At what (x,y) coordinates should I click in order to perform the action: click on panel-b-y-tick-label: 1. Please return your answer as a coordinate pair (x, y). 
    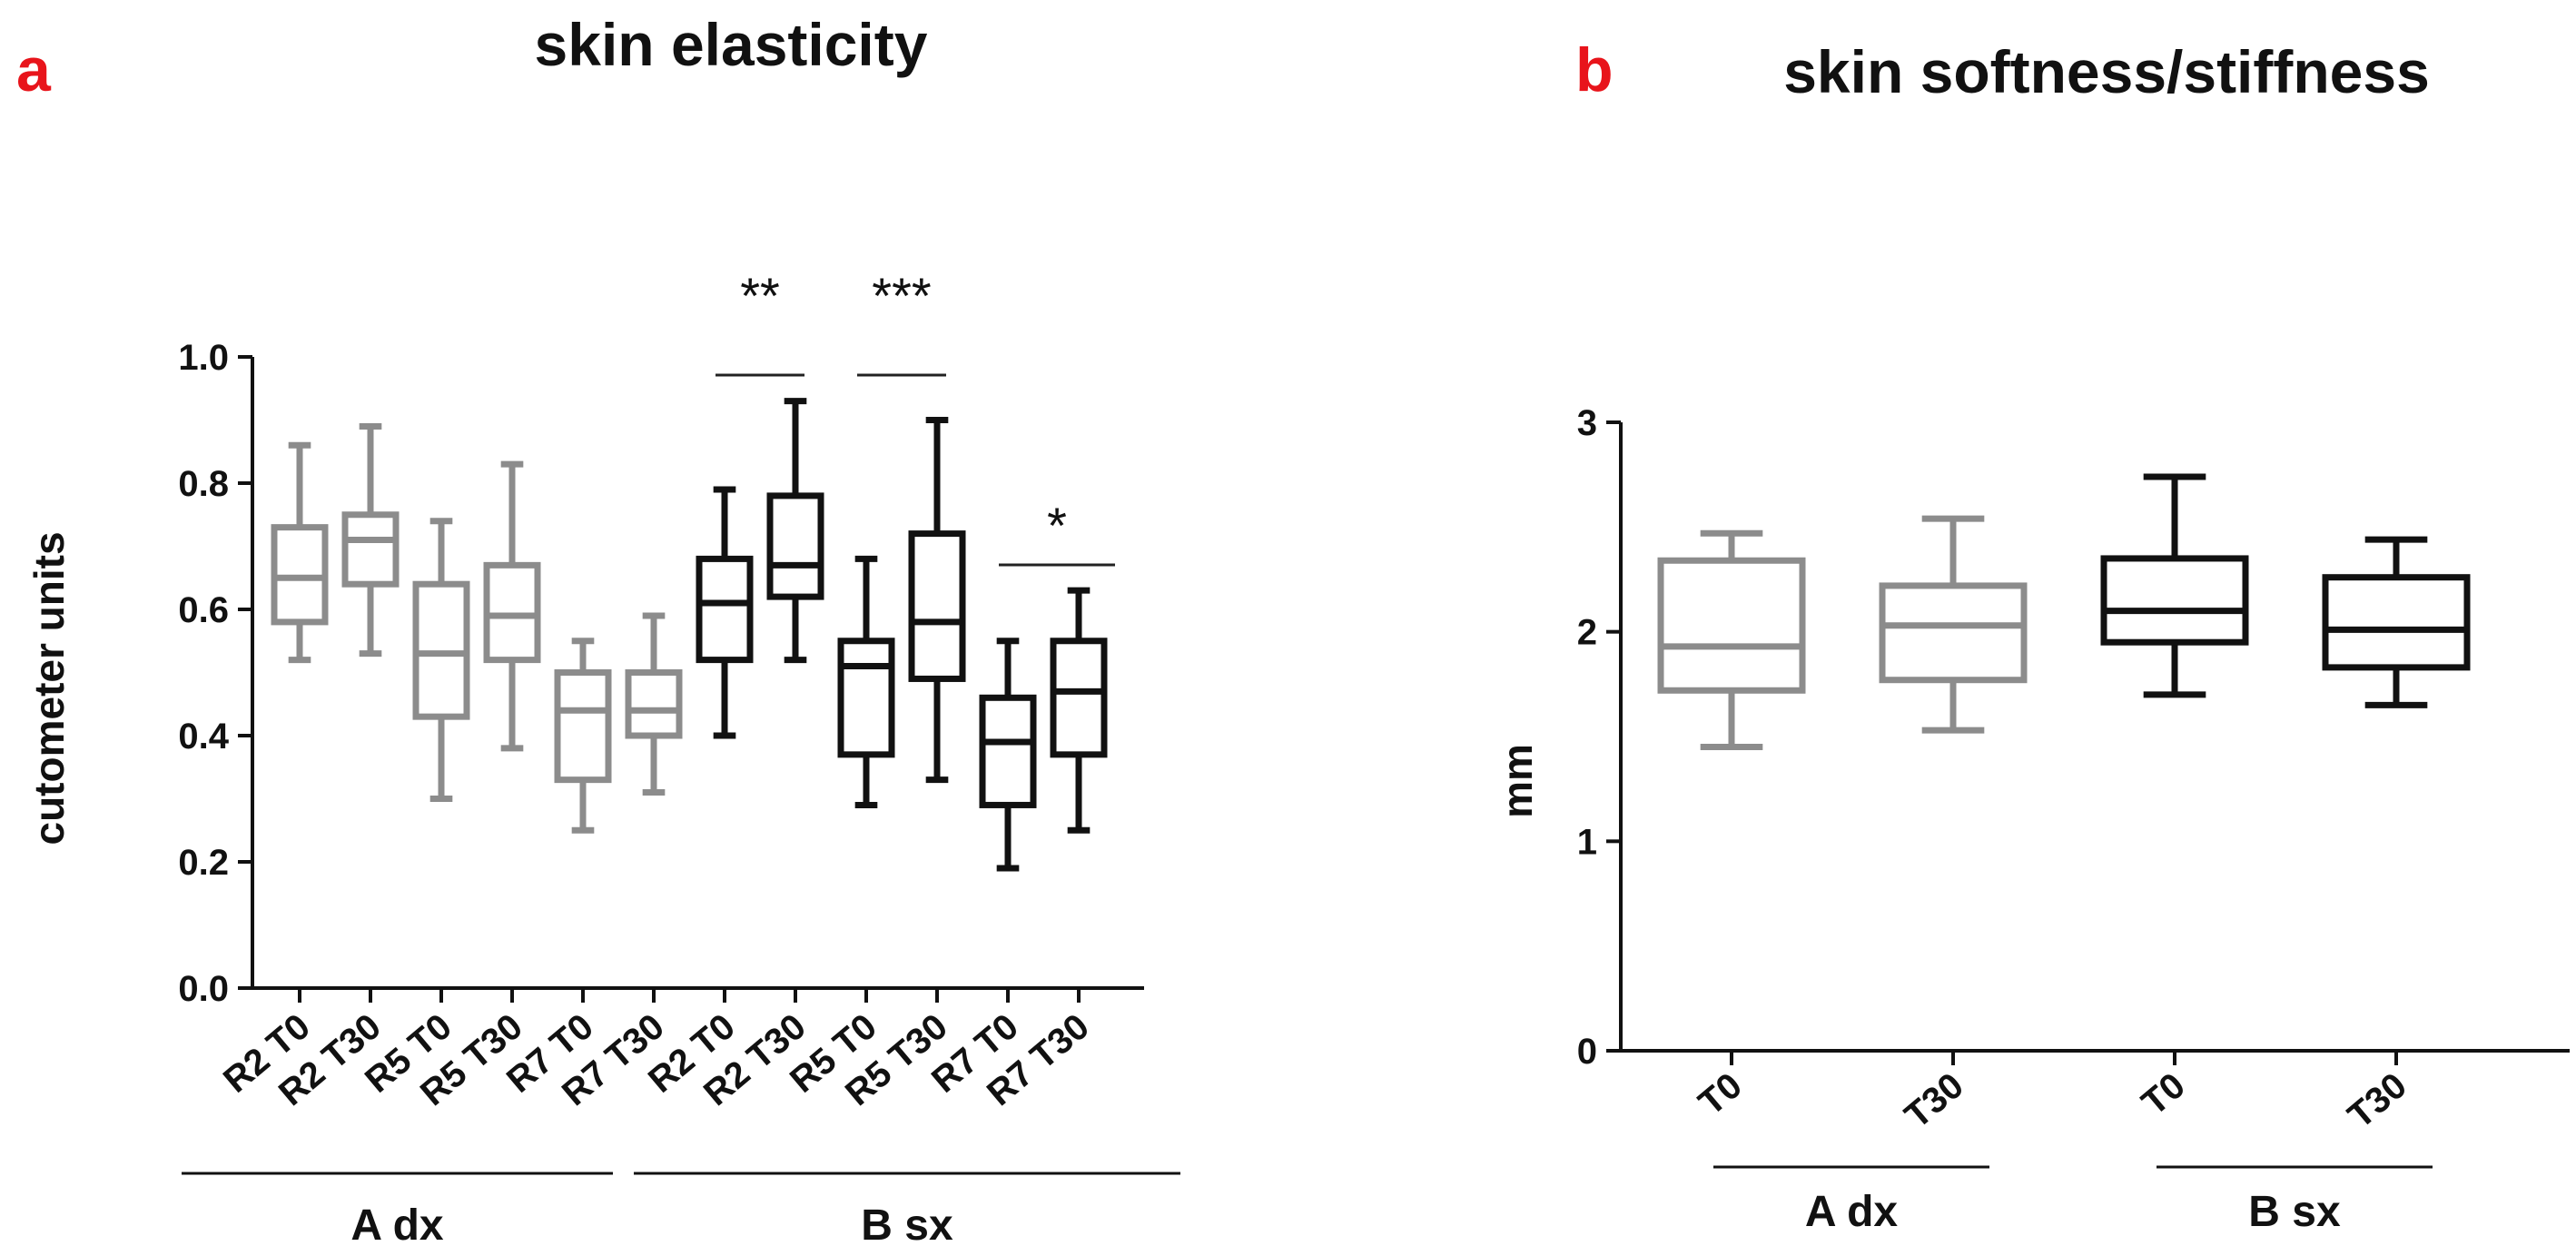
    Looking at the image, I should click on (1587, 842).